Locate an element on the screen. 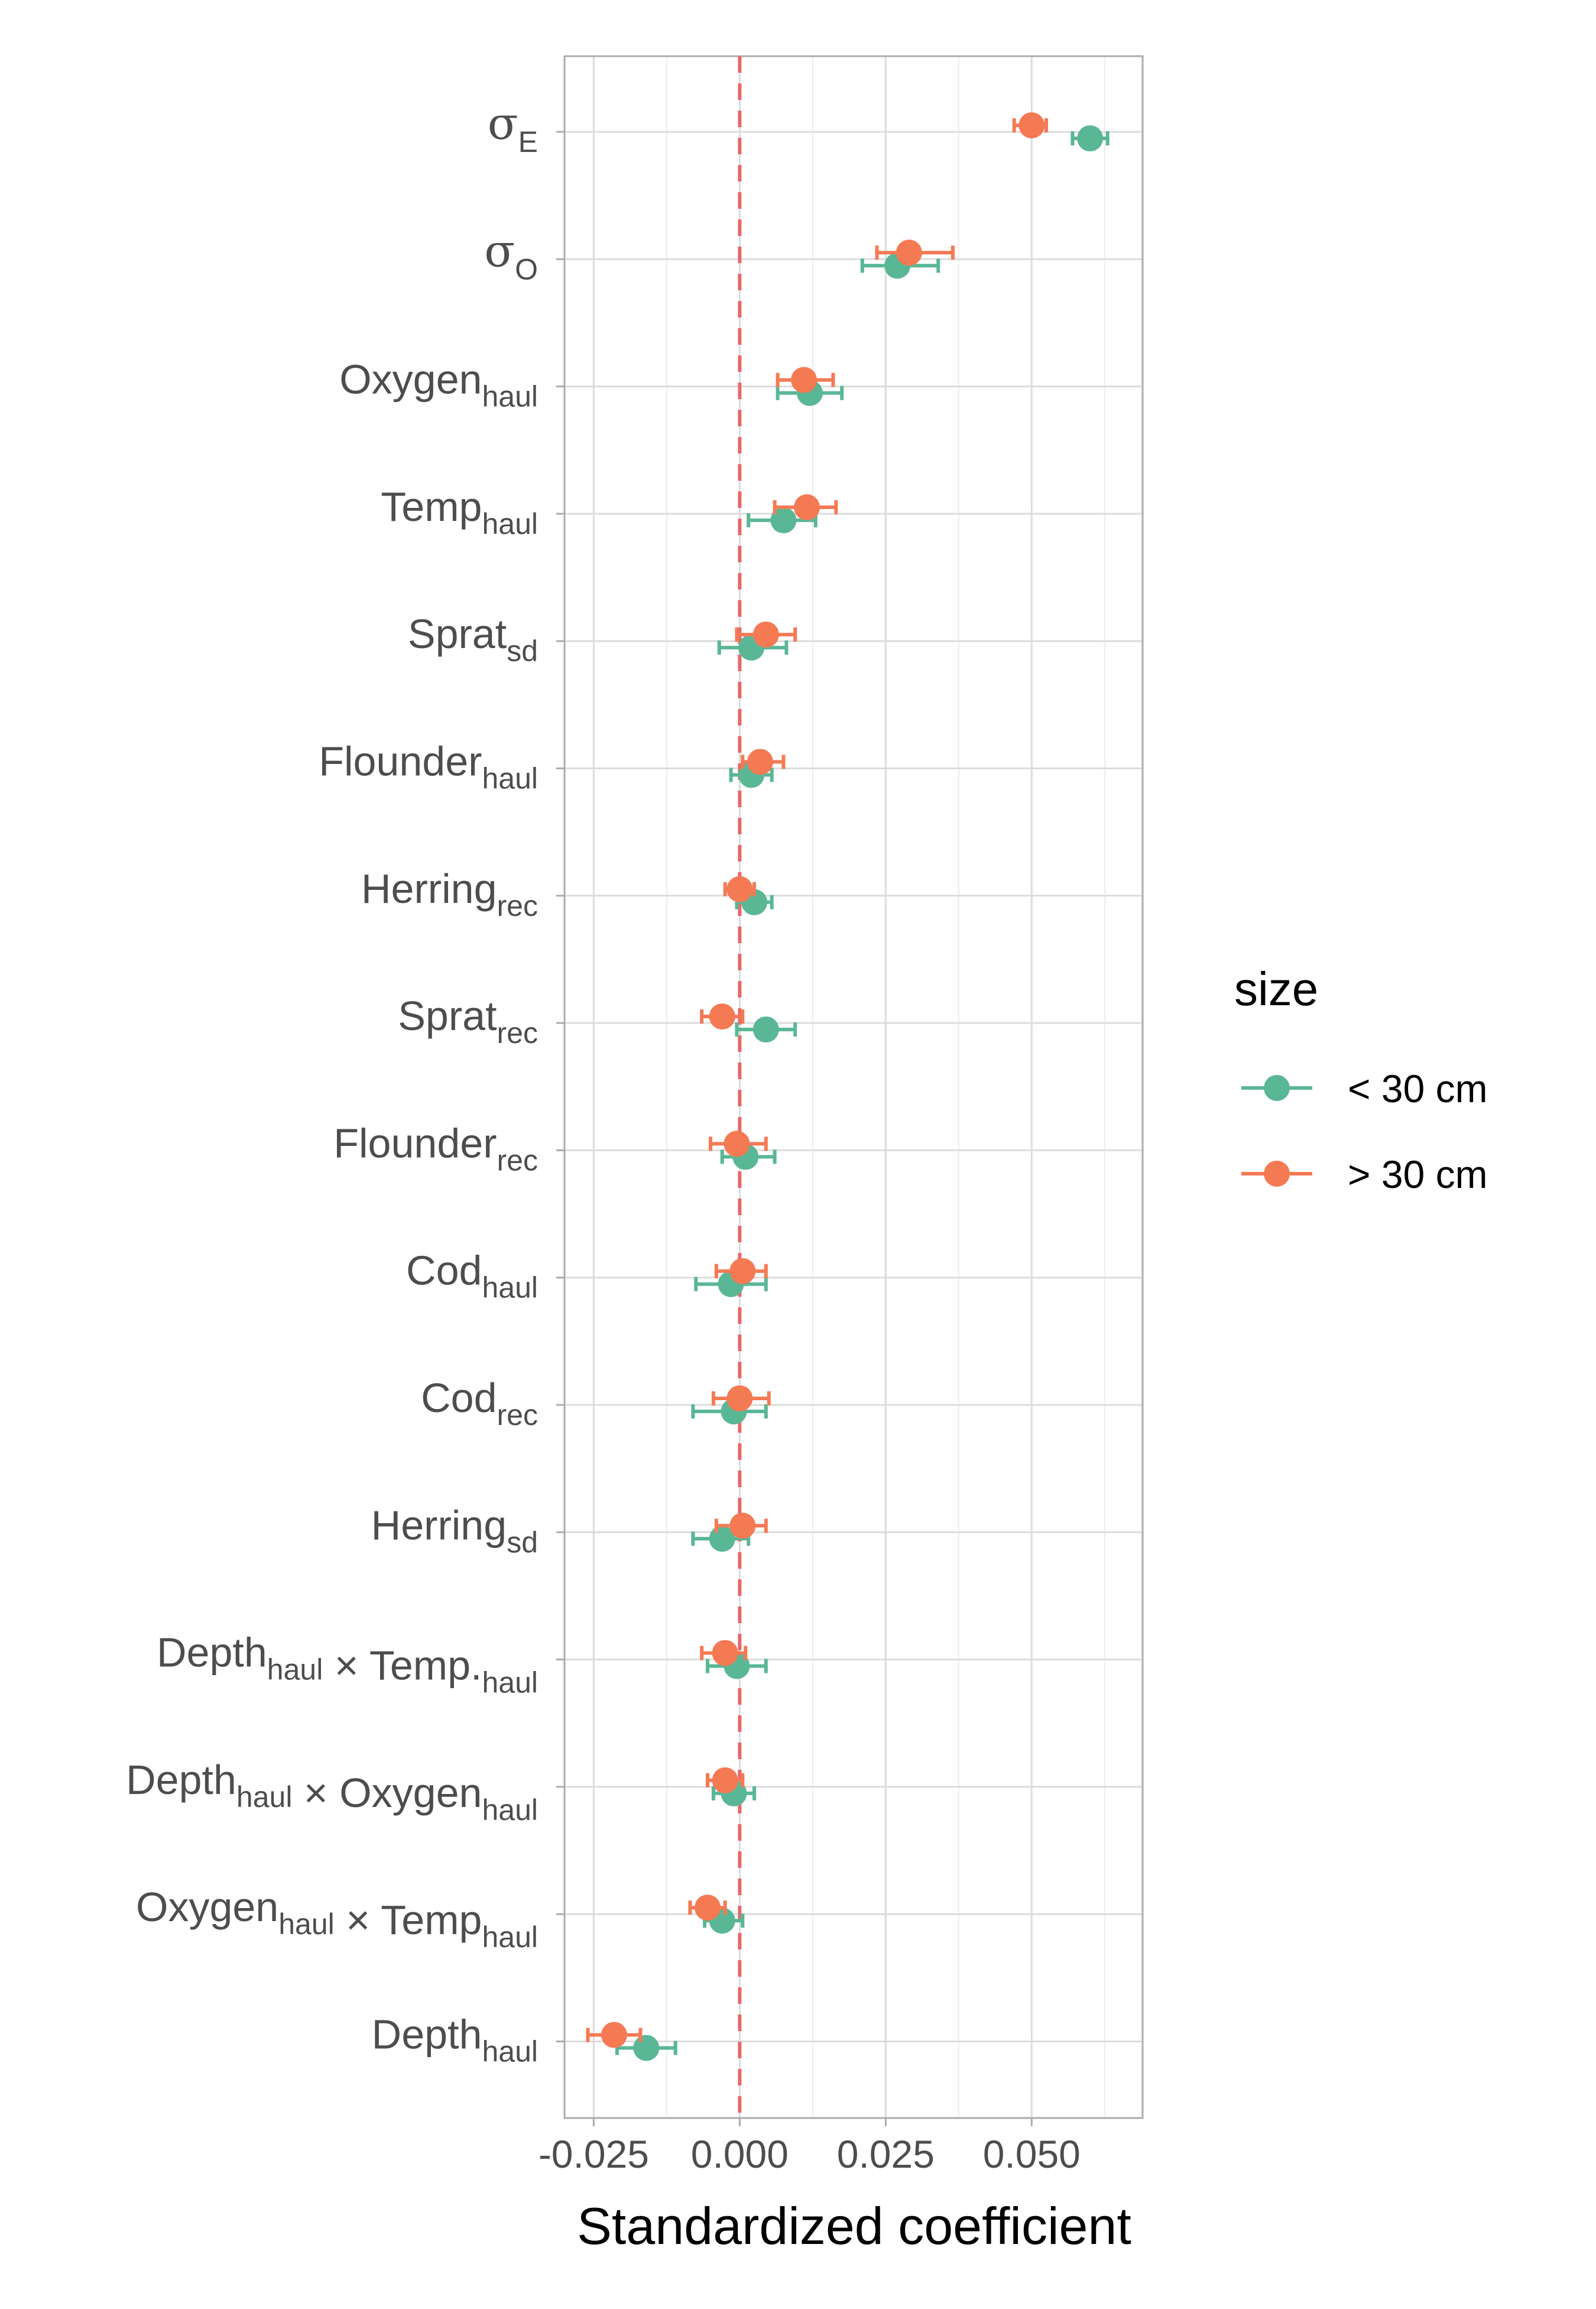 This screenshot has height=2309, width=1596. y-tick-label: Codrec is located at coordinates (479, 1404).